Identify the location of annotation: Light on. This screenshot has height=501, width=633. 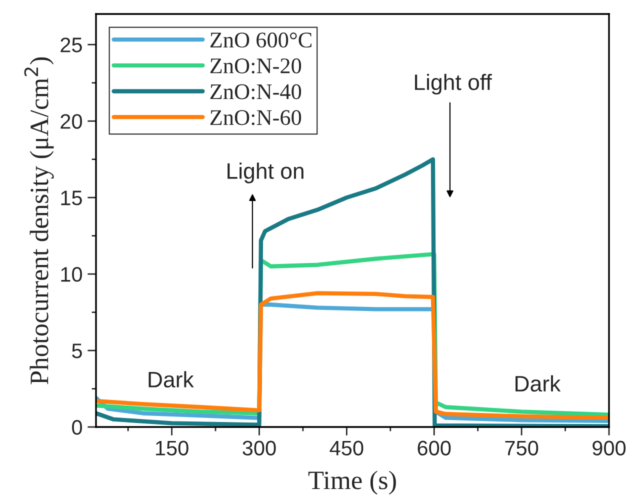
(266, 173).